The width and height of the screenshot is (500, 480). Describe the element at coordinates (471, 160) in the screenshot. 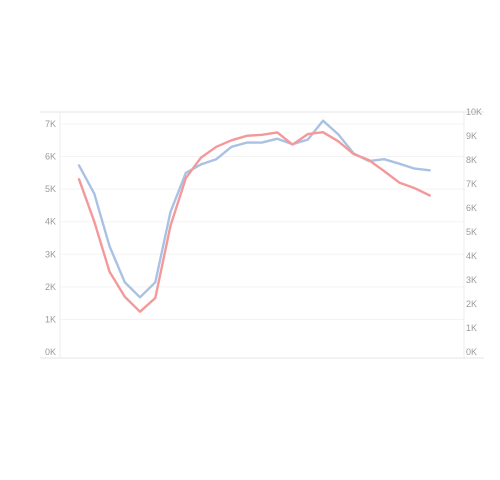

I see `right-tick-label: 8K` at that location.